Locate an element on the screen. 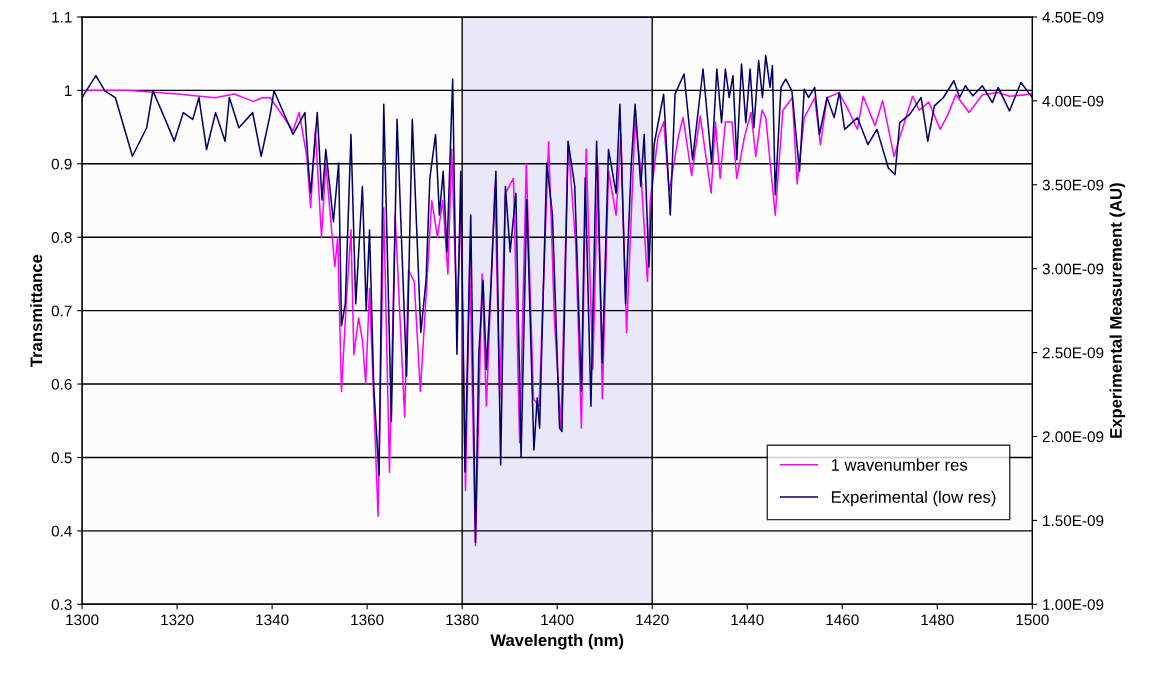 Image resolution: width=1156 pixels, height=679 pixels. y2-tick-label: 4.50E-09 is located at coordinates (1073, 17).